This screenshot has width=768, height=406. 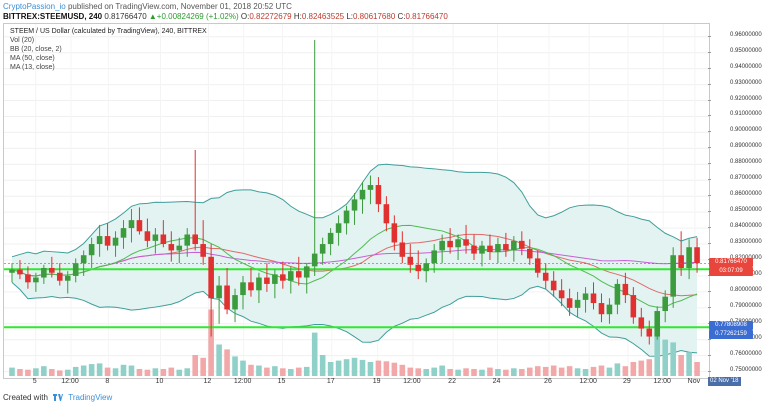 What do you see at coordinates (746, 98) in the screenshot?
I see `y-tick-label: 0.92000000` at bounding box center [746, 98].